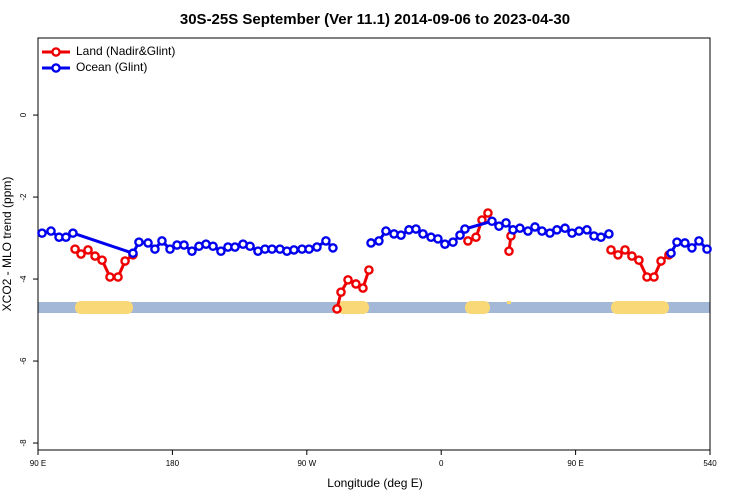  I want to click on x-tick-label: 90 W, so click(306, 463).